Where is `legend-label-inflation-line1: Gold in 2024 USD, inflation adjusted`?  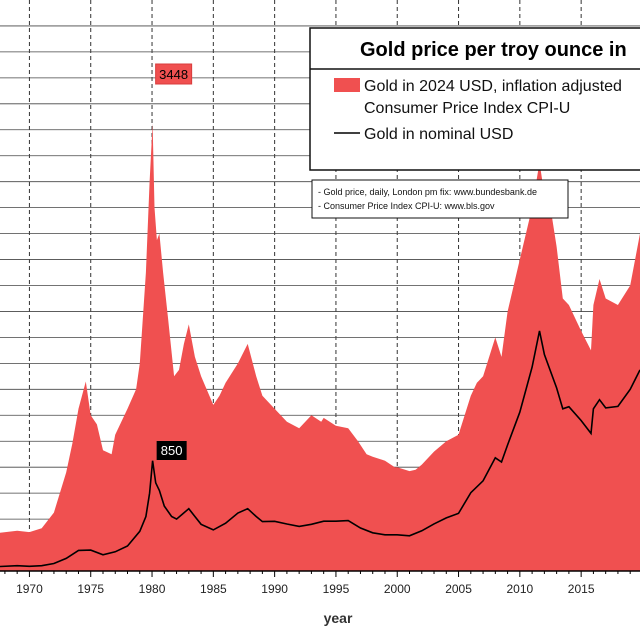
legend-label-inflation-line1: Gold in 2024 USD, inflation adjusted is located at coordinates (493, 86).